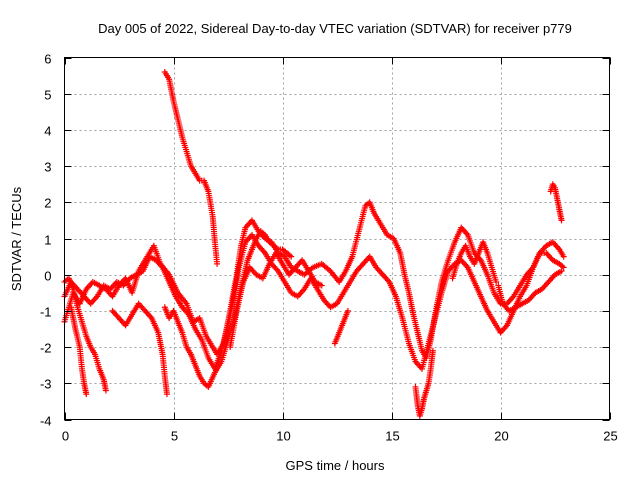  Describe the element at coordinates (283, 436) in the screenshot. I see `x-tick-label: 10` at that location.